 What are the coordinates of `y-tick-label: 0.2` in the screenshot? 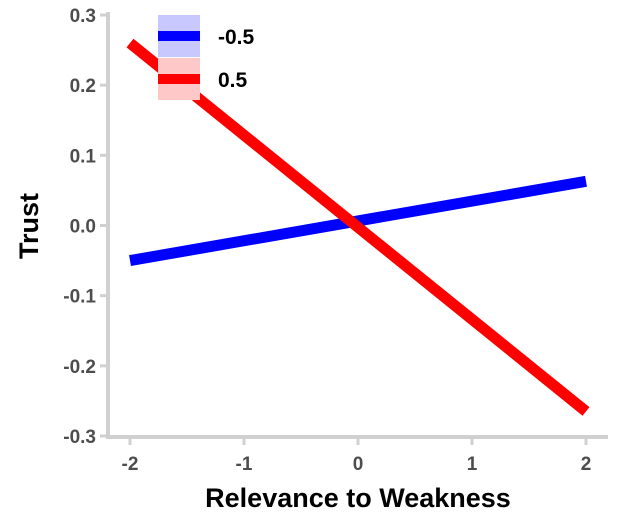 It's located at (83, 86).